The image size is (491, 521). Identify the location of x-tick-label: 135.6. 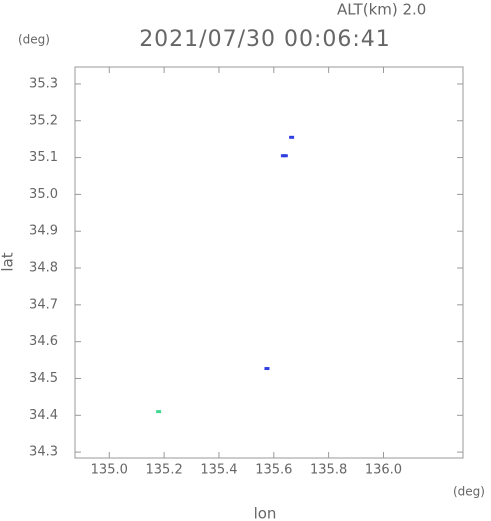
(273, 470).